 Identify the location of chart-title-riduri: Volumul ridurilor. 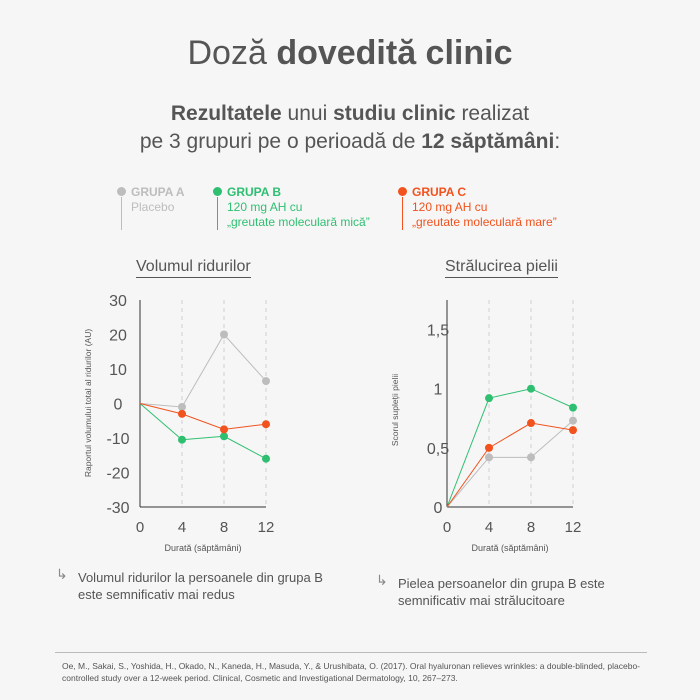
(193, 268).